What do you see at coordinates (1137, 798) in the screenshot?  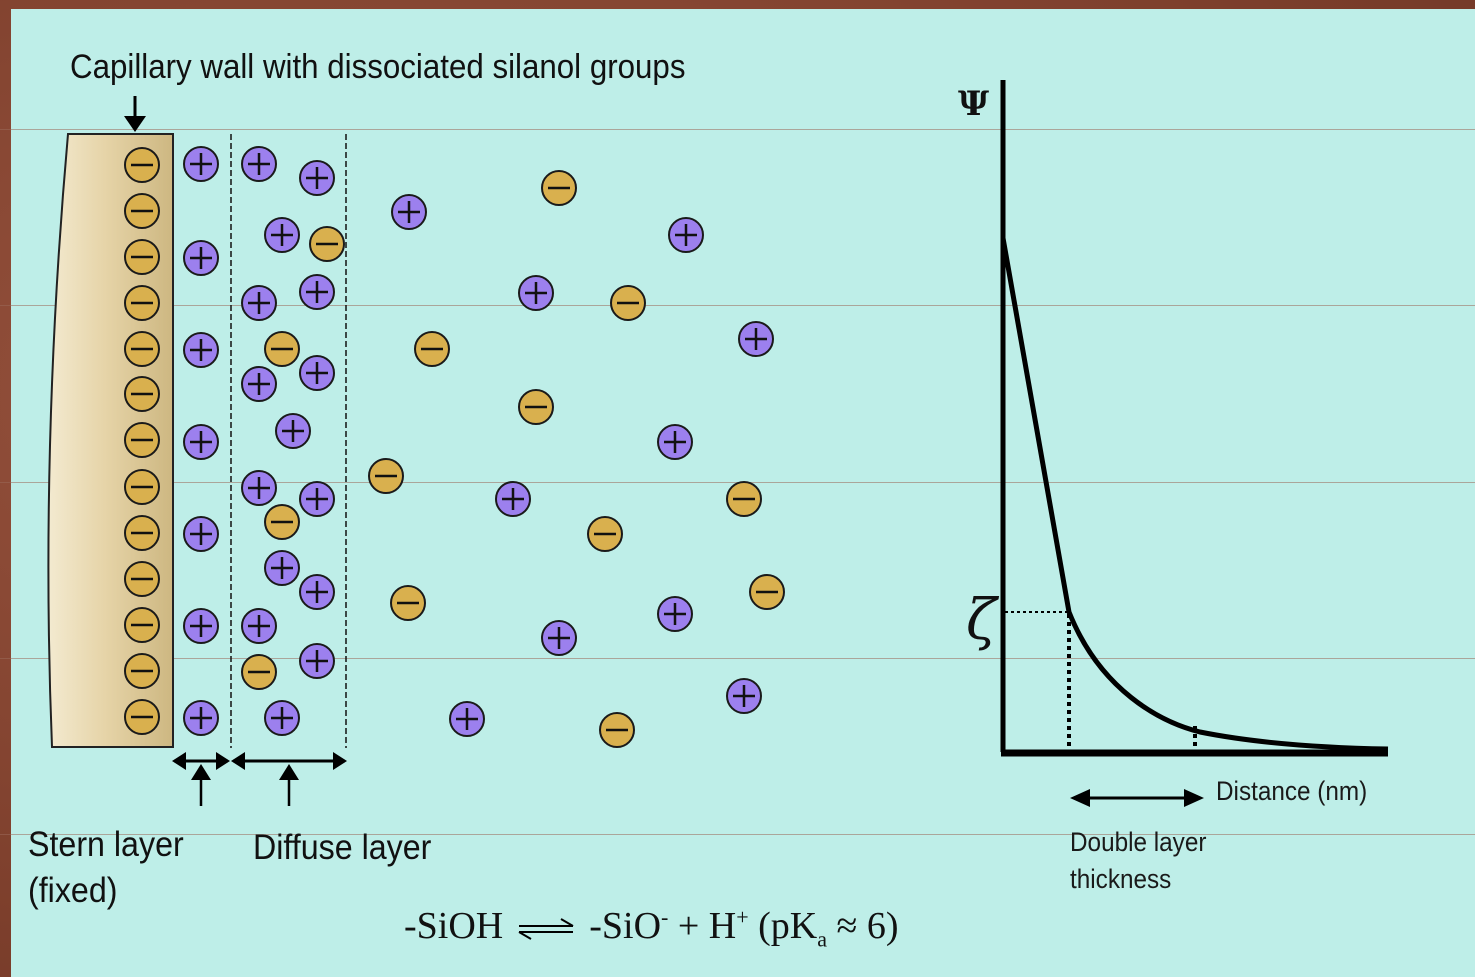 I see `thickness-arrow` at bounding box center [1137, 798].